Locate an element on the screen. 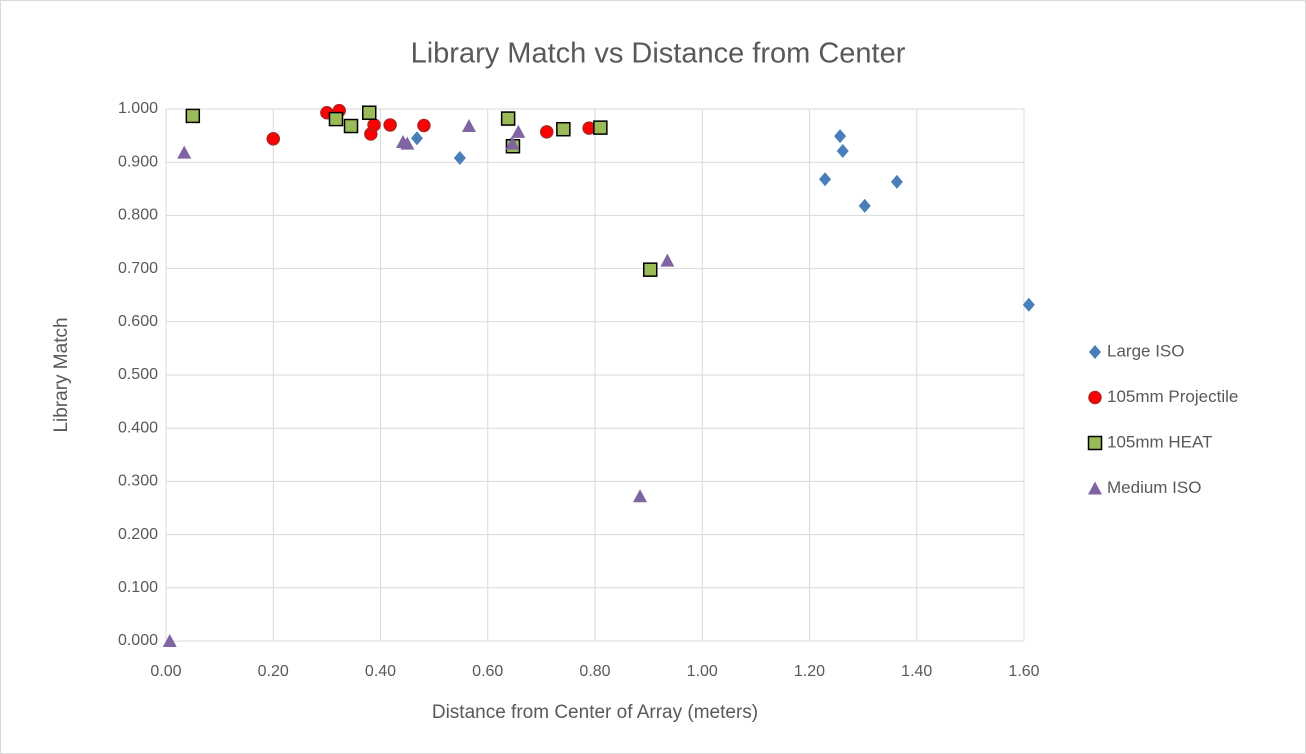 Image resolution: width=1306 pixels, height=754 pixels. x-tick-label: 0.00 is located at coordinates (165, 671).